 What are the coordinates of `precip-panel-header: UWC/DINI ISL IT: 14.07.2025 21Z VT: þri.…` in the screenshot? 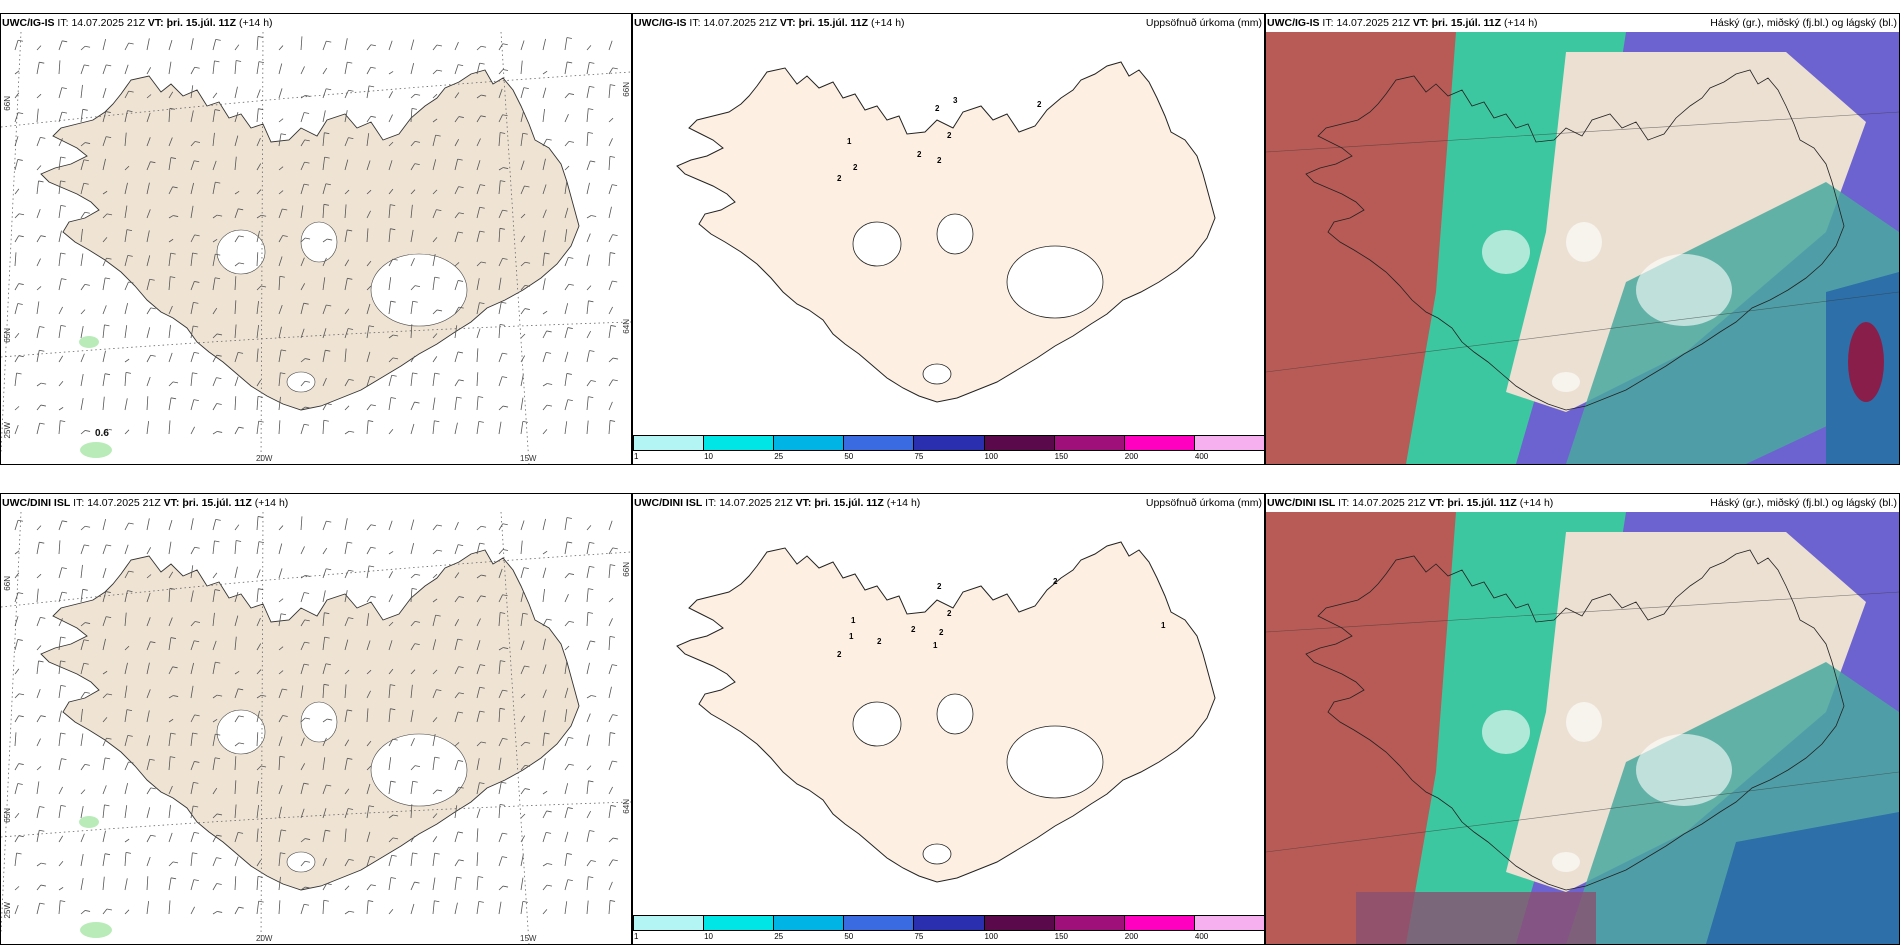 It's located at (948, 503).